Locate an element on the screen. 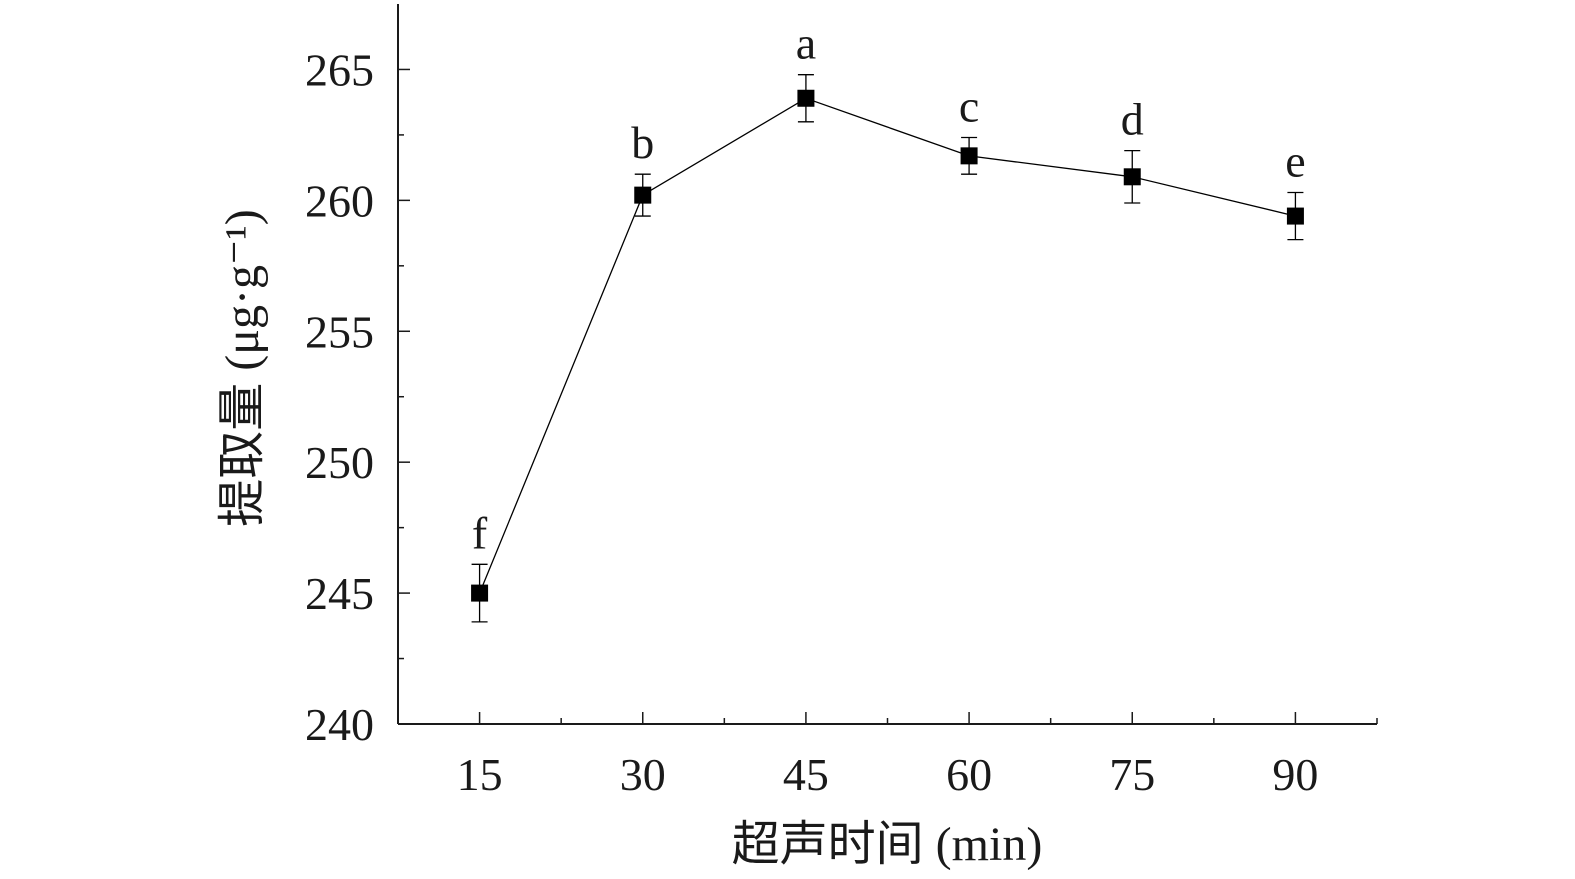  x-tick-label: 75 is located at coordinates (1132, 774).